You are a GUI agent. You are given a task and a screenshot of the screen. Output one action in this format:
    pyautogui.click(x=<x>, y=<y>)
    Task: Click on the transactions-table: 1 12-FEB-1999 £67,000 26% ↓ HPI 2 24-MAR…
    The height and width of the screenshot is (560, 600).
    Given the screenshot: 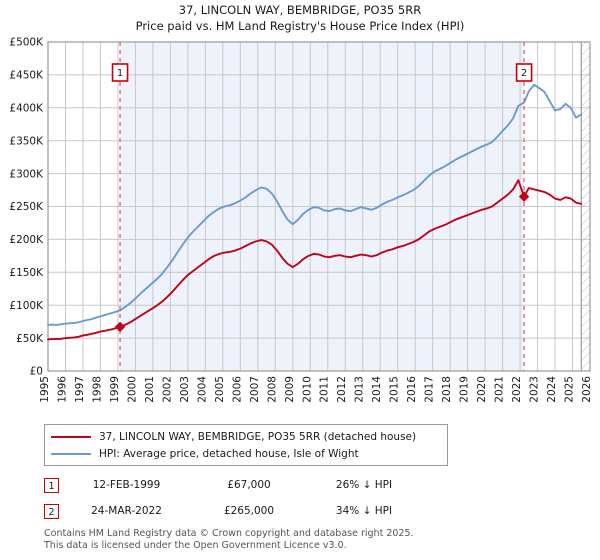 What is the action you would take?
    pyautogui.click(x=259, y=498)
    